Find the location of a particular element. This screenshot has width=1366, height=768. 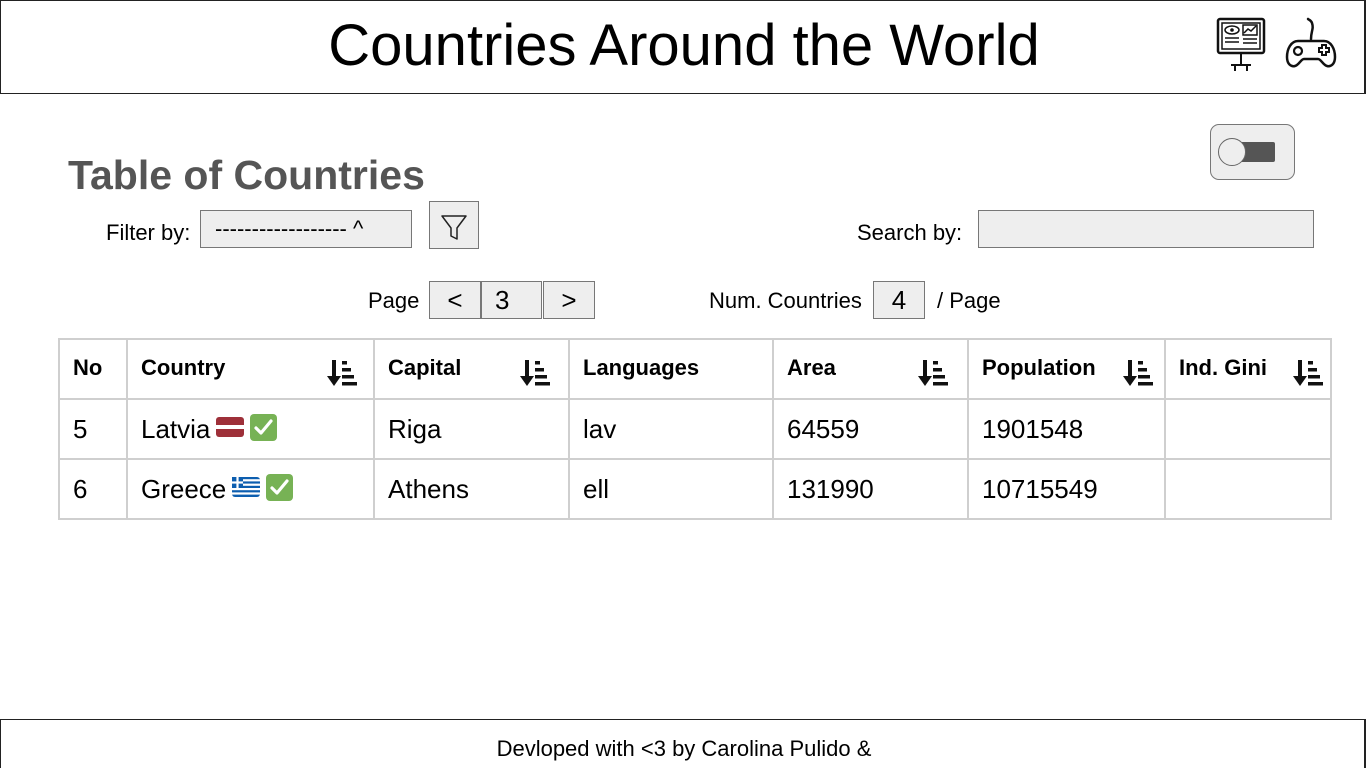

filter-label: Filter by: is located at coordinates (148, 232).